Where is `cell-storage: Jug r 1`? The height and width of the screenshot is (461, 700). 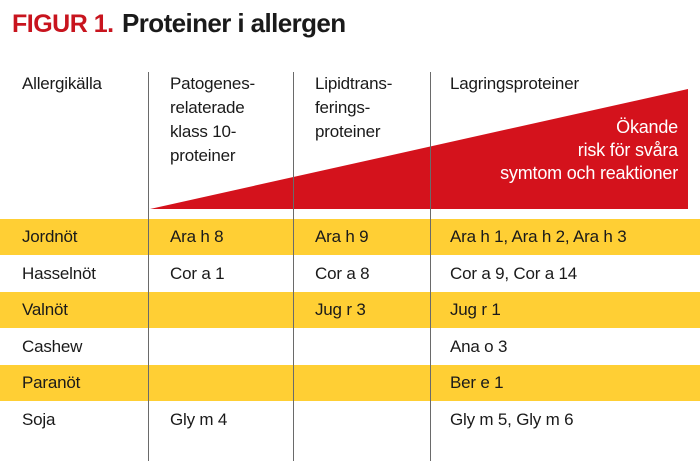 cell-storage: Jug r 1 is located at coordinates (475, 309).